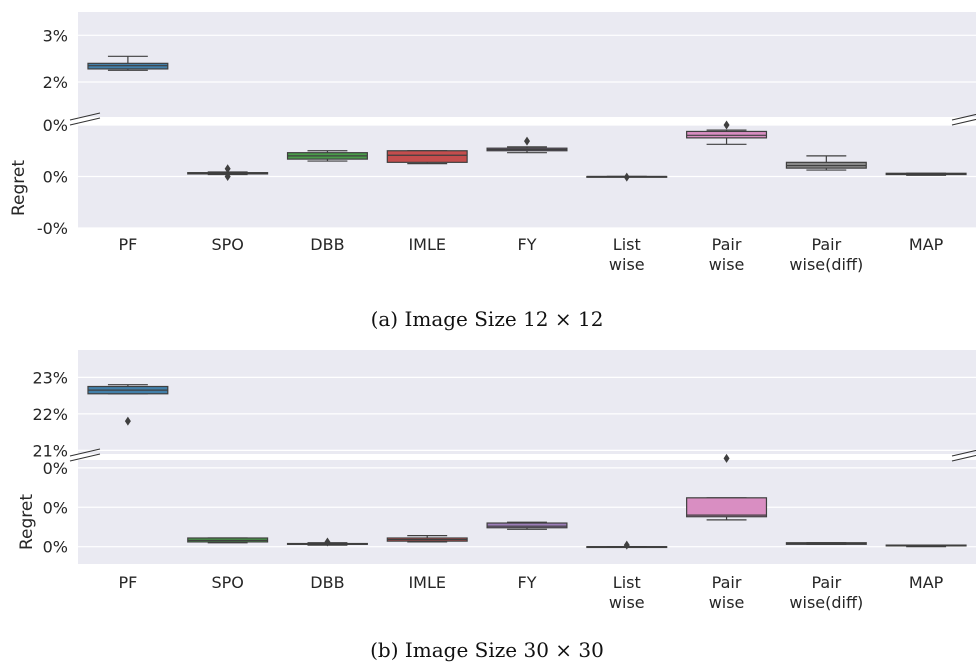 The image size is (976, 667). I want to click on upper-y-tick-label: 22%, so click(50, 414).